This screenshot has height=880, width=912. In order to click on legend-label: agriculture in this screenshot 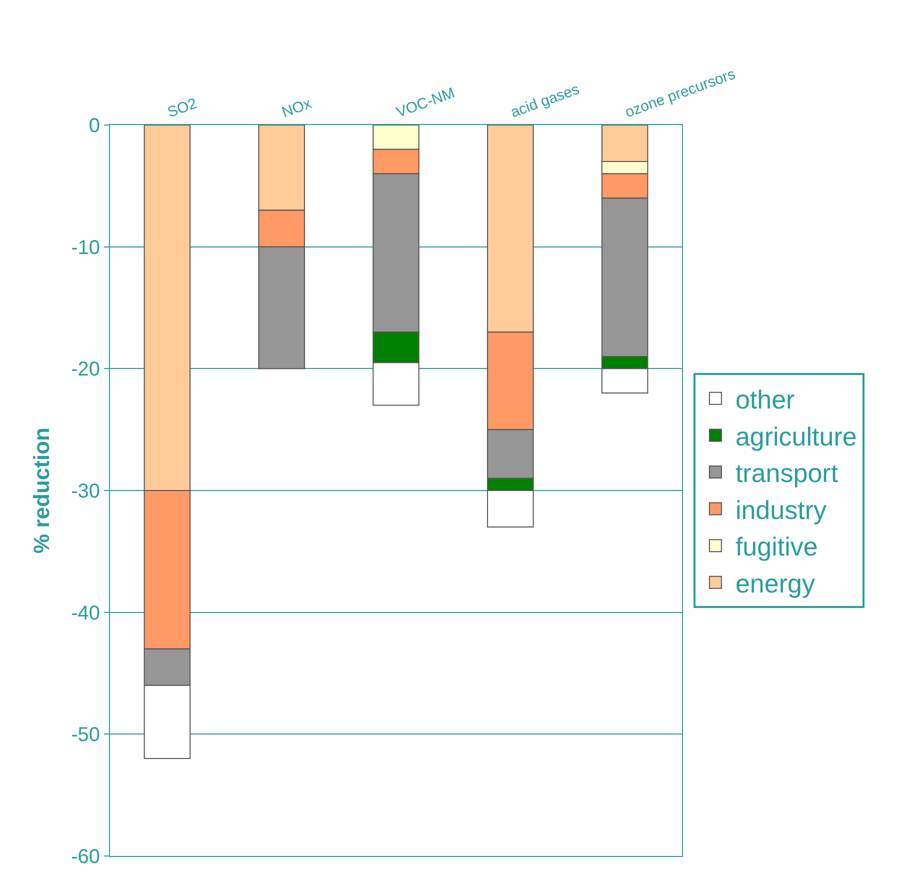, I will do `click(796, 436)`.